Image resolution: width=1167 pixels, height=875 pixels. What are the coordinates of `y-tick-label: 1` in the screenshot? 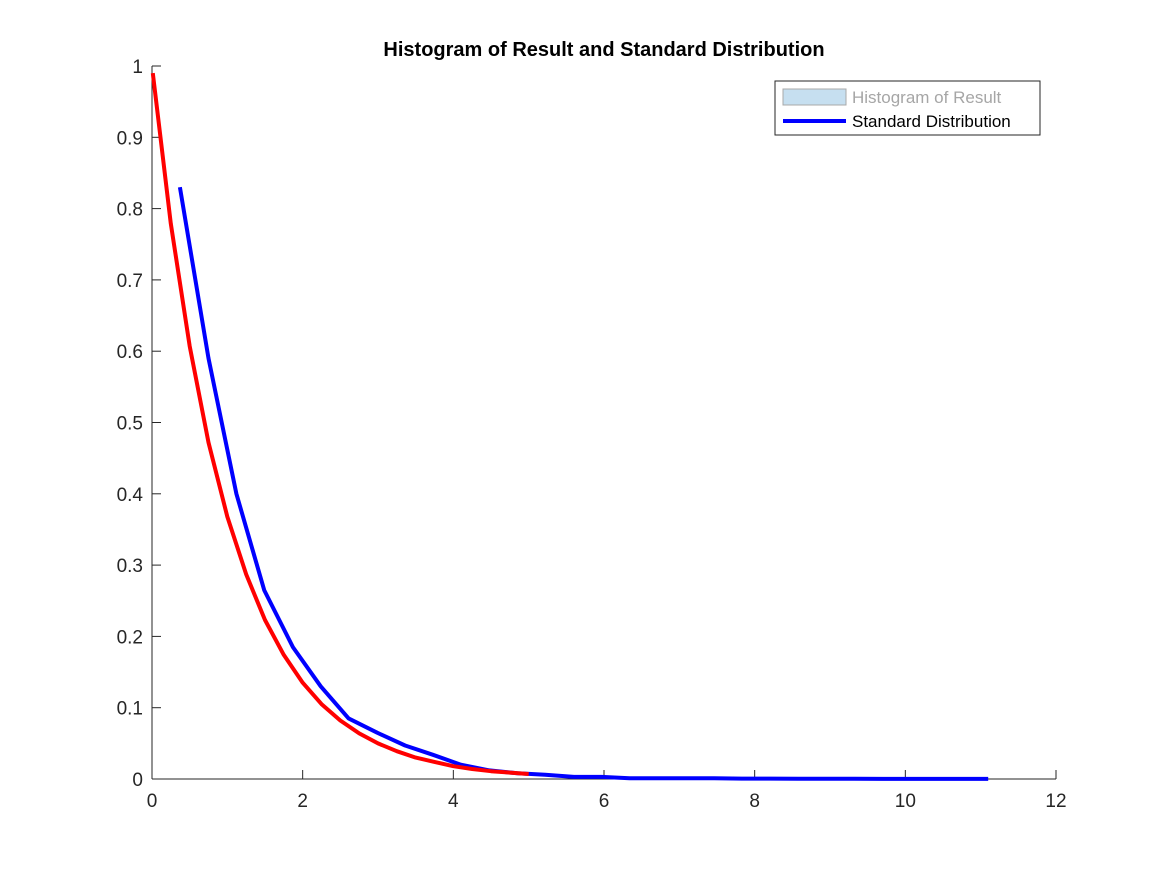 It's located at (137, 67).